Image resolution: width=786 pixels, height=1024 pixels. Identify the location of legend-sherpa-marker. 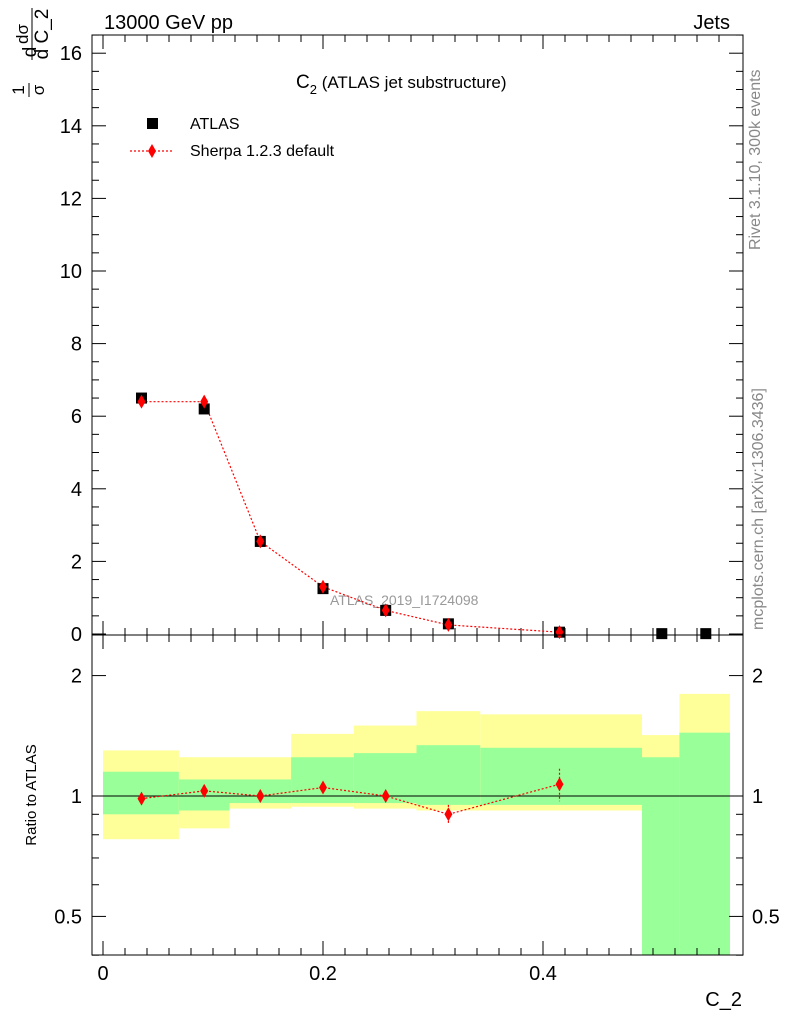
(152, 151).